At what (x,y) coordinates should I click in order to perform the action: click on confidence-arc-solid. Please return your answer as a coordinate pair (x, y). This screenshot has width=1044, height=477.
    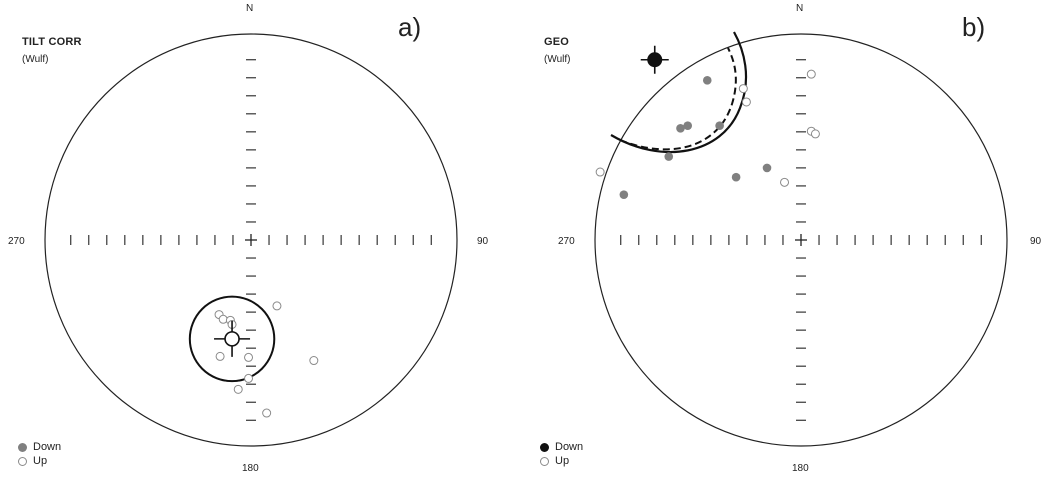
    Looking at the image, I should click on (679, 92).